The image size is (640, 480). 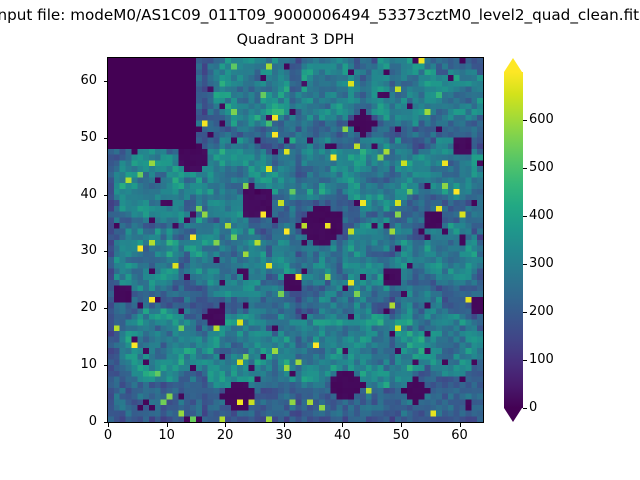 I want to click on colorbar, so click(x=513, y=240).